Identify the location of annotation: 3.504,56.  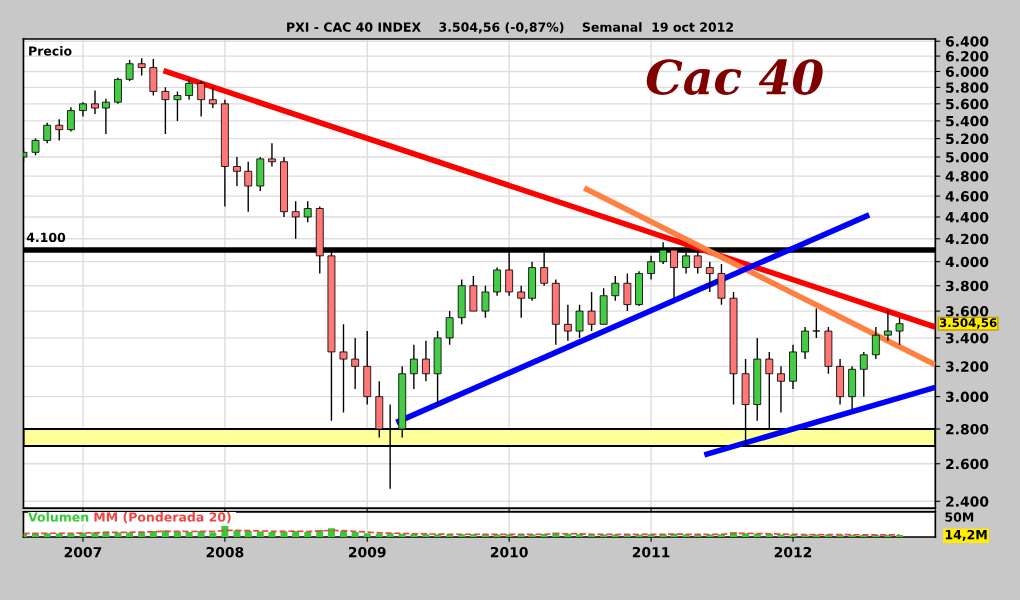
(968, 323).